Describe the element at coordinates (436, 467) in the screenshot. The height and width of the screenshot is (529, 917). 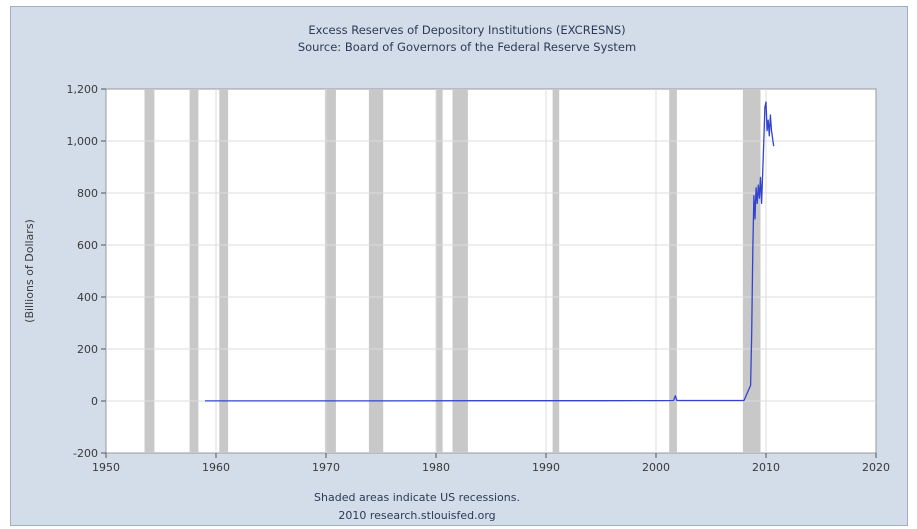
I see `x-tick-label-3: 1980` at that location.